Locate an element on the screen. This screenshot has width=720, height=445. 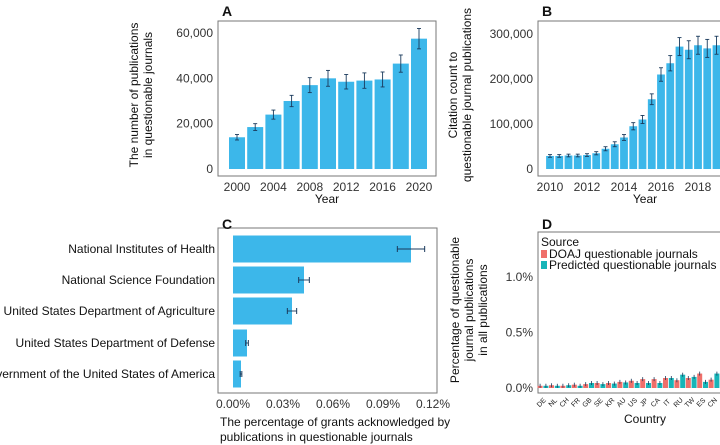
bar-2014.5 is located at coordinates (633, 147).